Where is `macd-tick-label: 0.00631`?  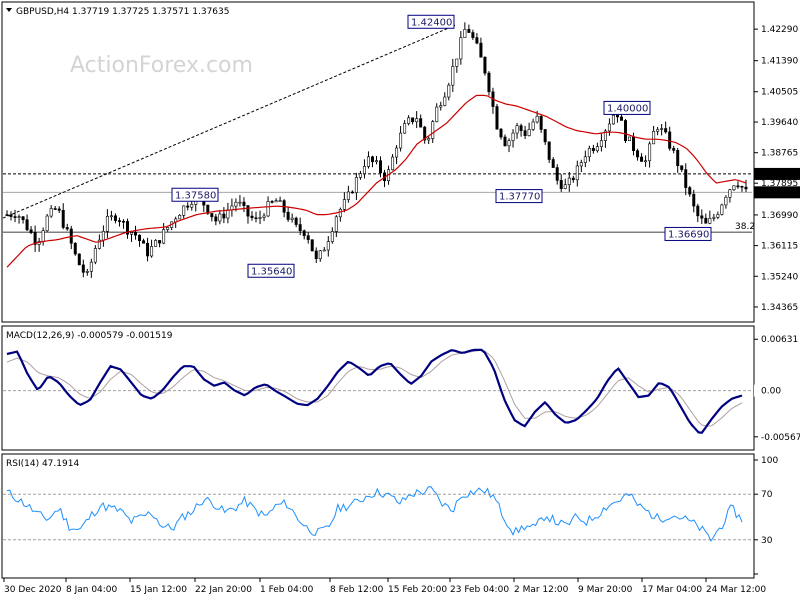 macd-tick-label: 0.00631 is located at coordinates (779, 340).